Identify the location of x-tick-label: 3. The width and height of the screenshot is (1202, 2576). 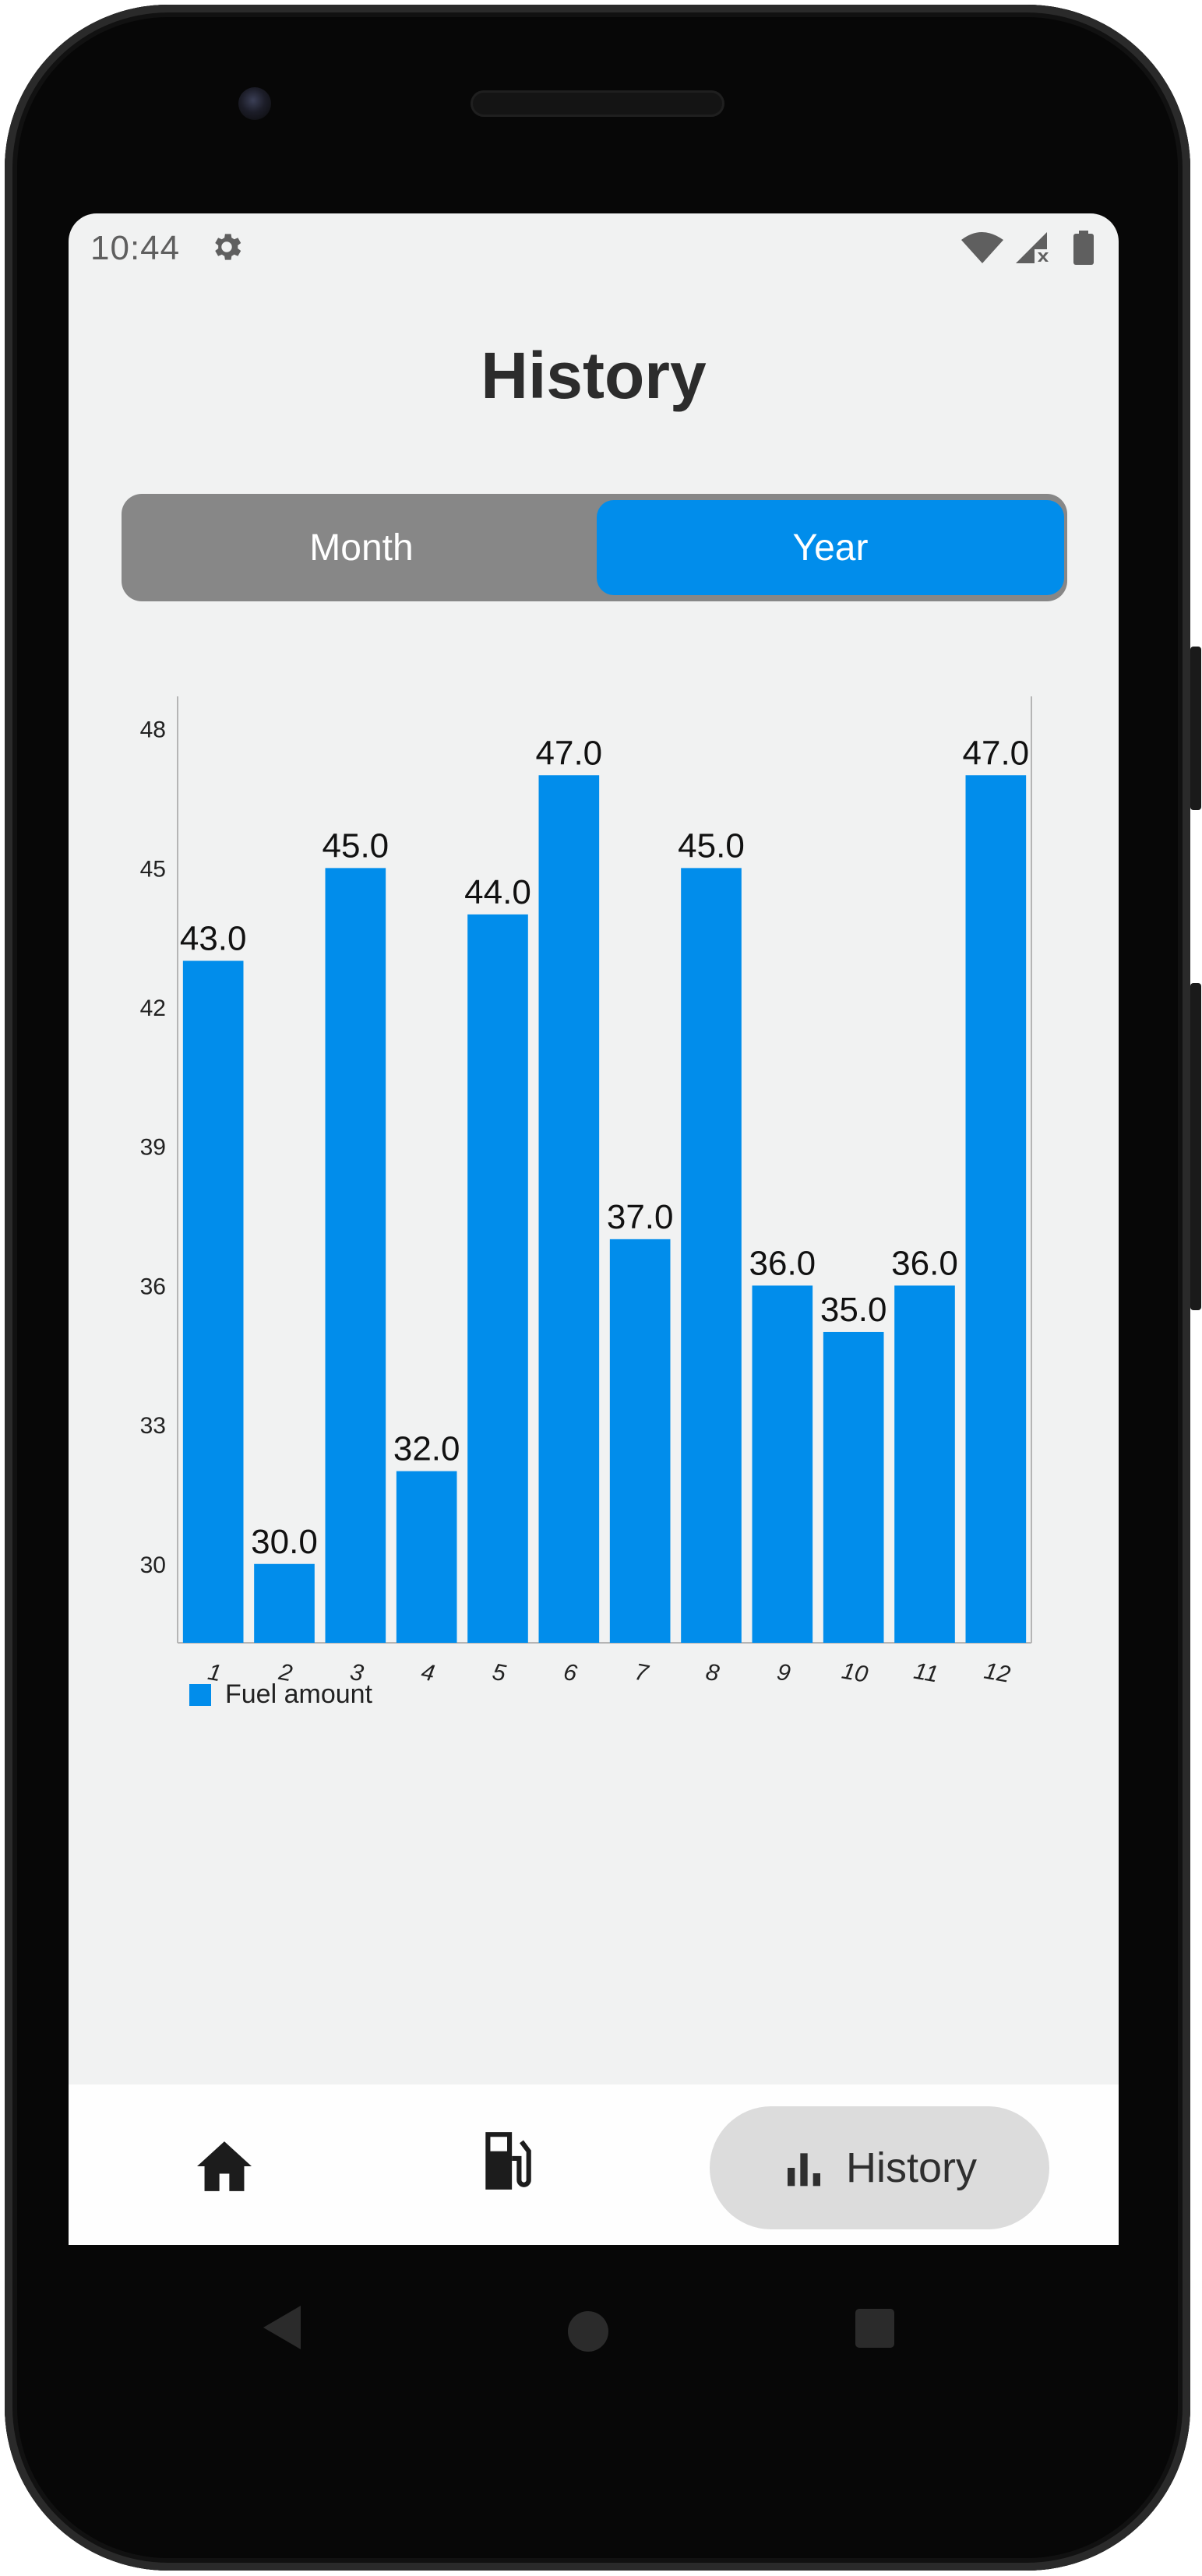
(356, 1672).